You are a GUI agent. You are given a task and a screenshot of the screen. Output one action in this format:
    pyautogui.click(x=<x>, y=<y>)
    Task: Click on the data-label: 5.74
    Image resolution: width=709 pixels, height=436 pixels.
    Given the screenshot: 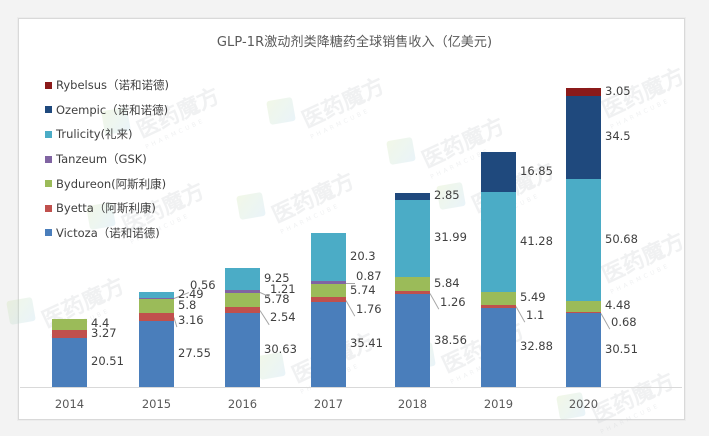 What is the action you would take?
    pyautogui.click(x=363, y=289)
    